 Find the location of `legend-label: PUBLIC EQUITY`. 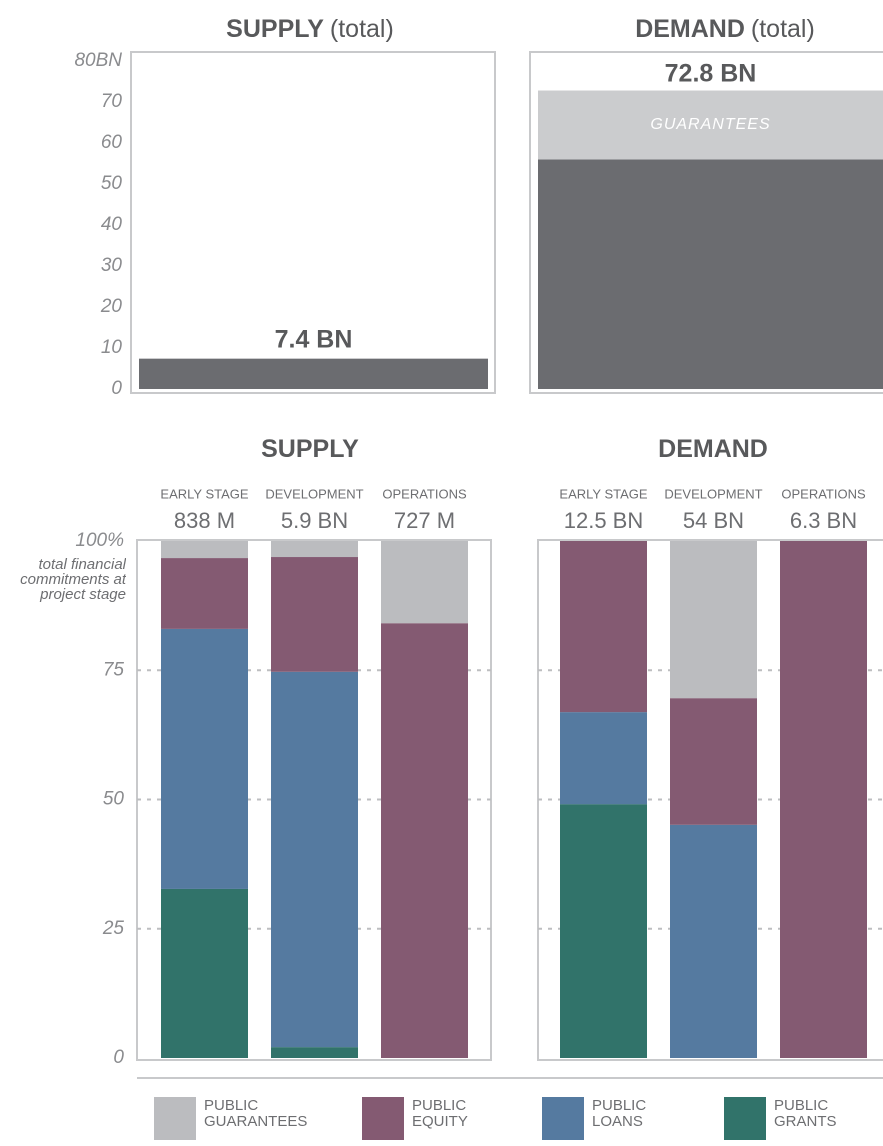

legend-label: PUBLIC EQUITY is located at coordinates (440, 1114).